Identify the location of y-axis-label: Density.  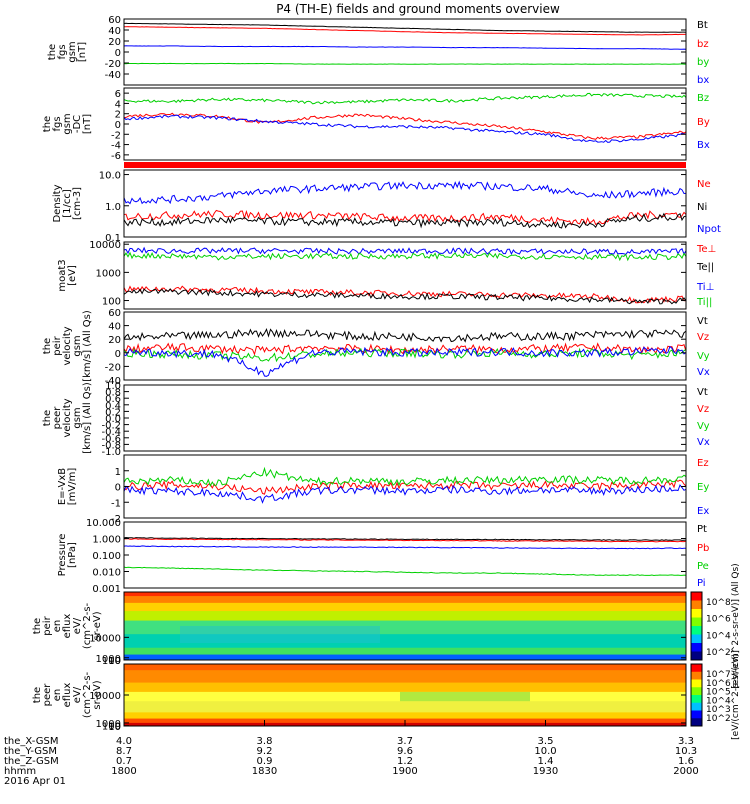
(57, 203).